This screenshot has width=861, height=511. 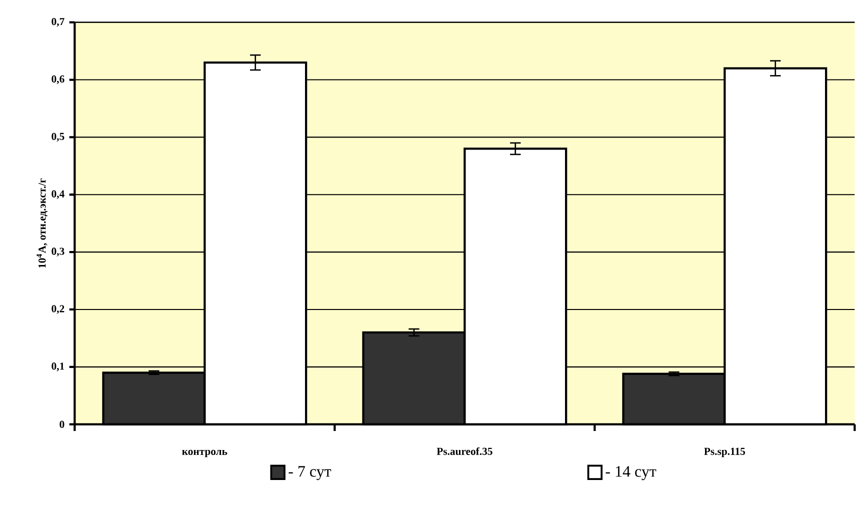 I want to click on y-tick-label: 0,3, so click(x=58, y=252).